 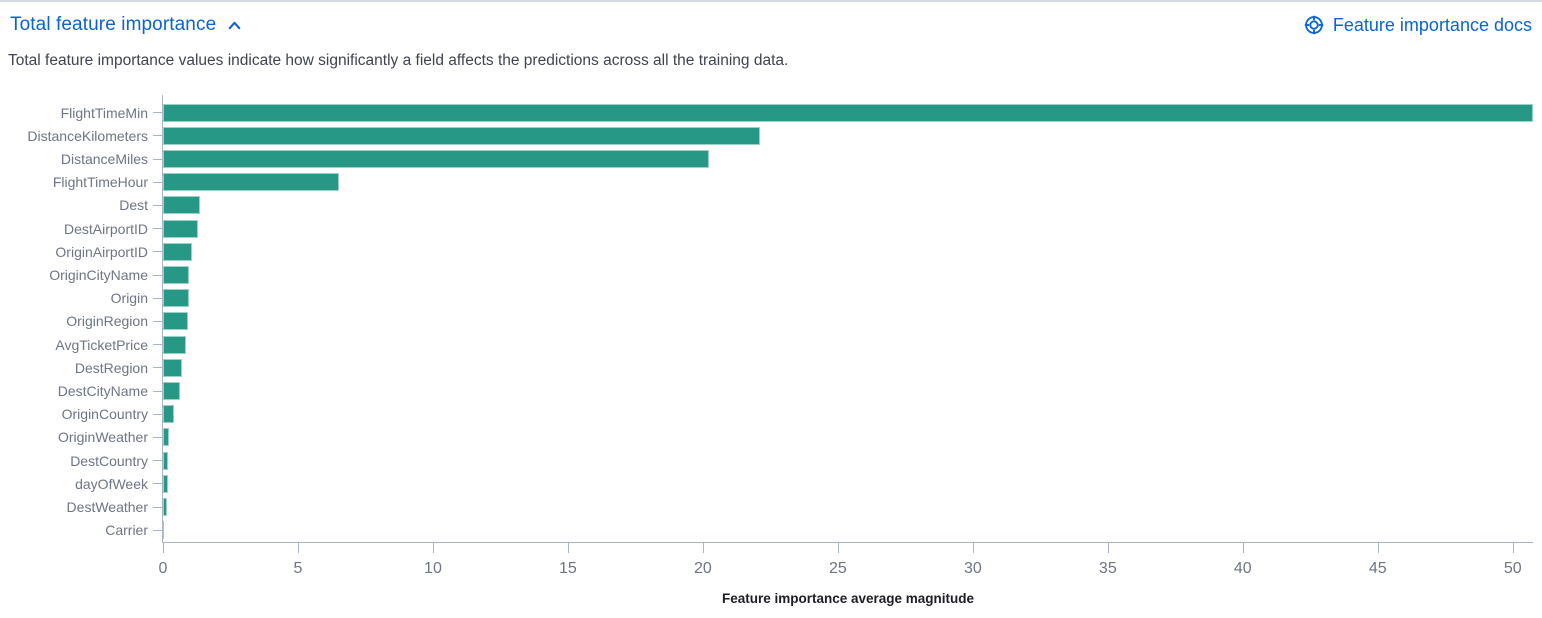 I want to click on bar-DestAirportID, so click(x=181, y=228).